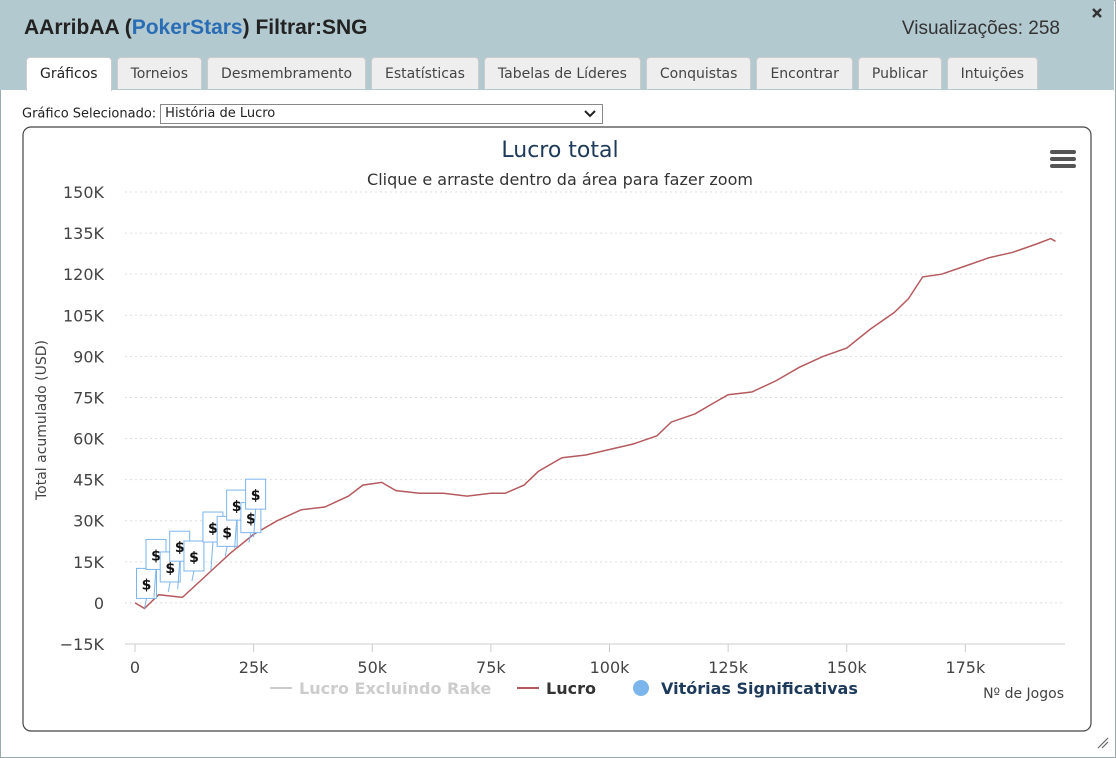  Describe the element at coordinates (84, 192) in the screenshot. I see `y-tick-label: 150K` at that location.